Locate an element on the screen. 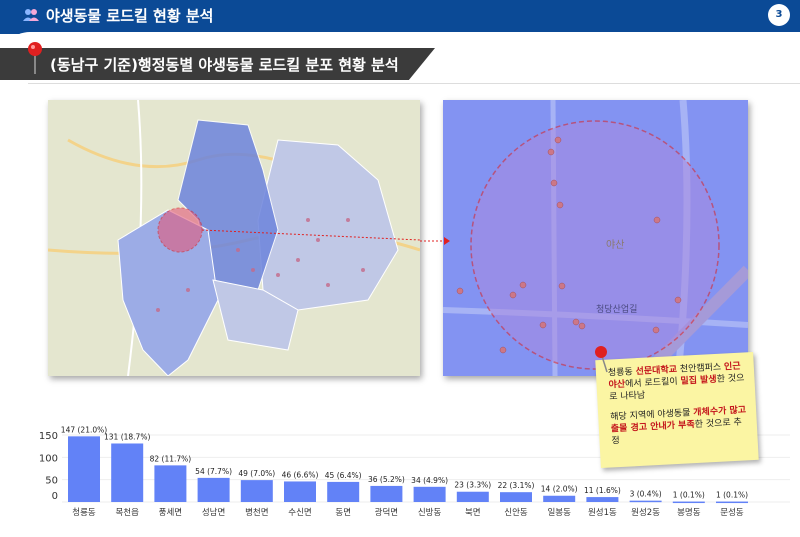 The height and width of the screenshot is (537, 800). divider is located at coordinates (414, 83).